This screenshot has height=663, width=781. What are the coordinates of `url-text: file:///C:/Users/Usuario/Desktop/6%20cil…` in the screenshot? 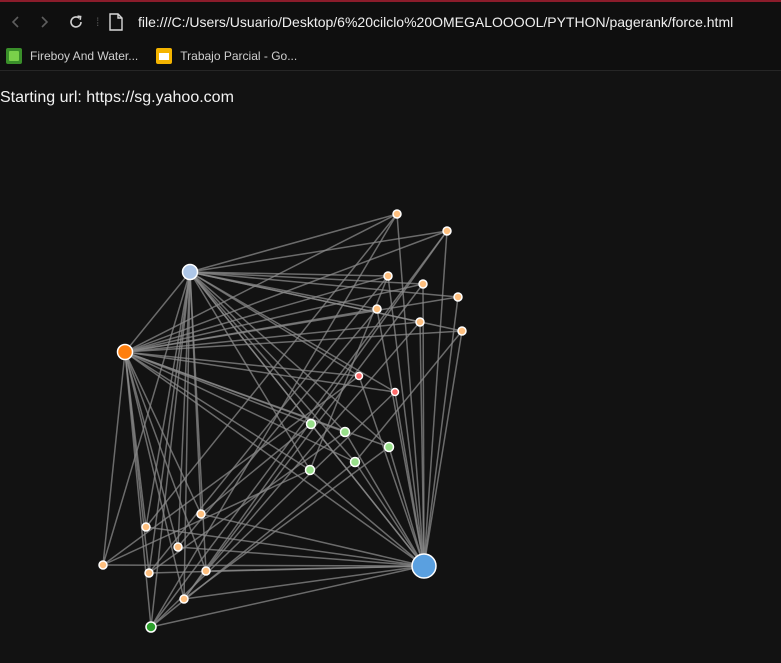 It's located at (436, 22).